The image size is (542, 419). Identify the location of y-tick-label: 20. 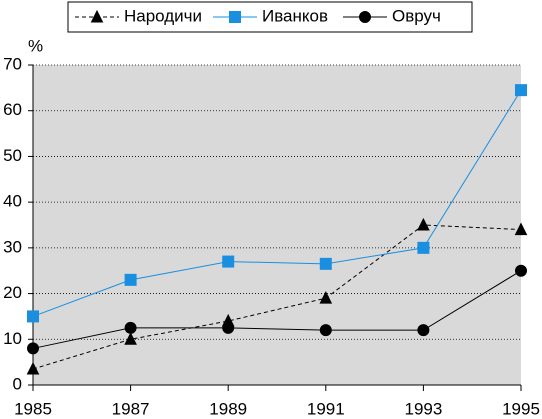
(12, 292).